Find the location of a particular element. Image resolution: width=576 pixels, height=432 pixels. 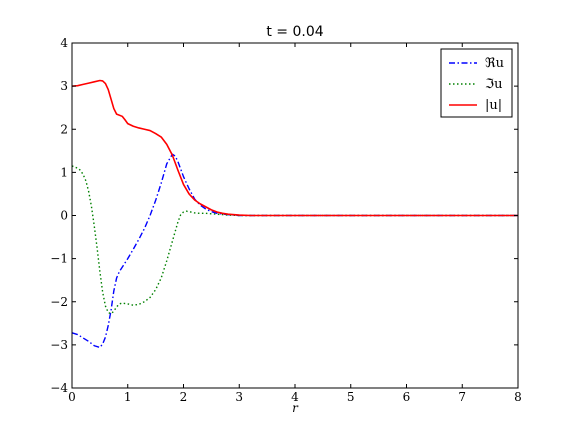

x-tick-label: 3 is located at coordinates (239, 397).